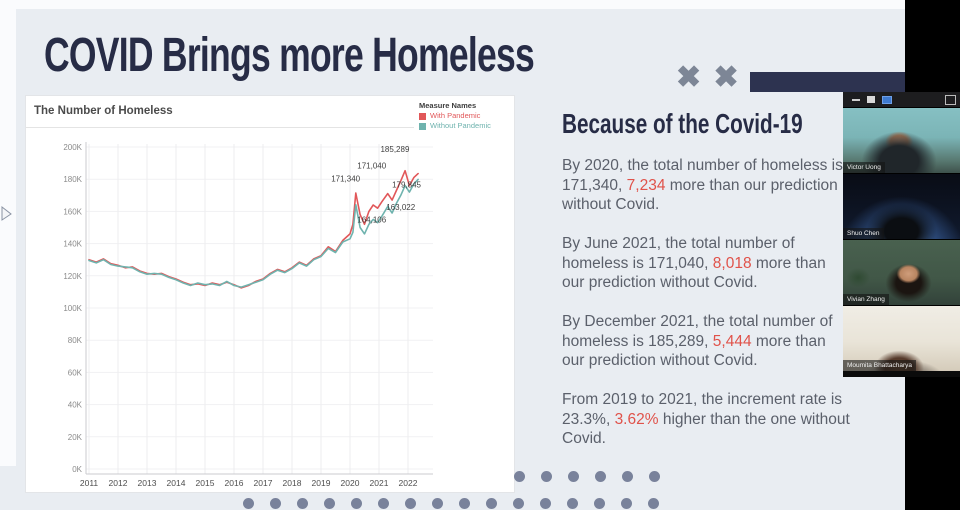  Describe the element at coordinates (379, 483) in the screenshot. I see `svg-text: 2021` at that location.